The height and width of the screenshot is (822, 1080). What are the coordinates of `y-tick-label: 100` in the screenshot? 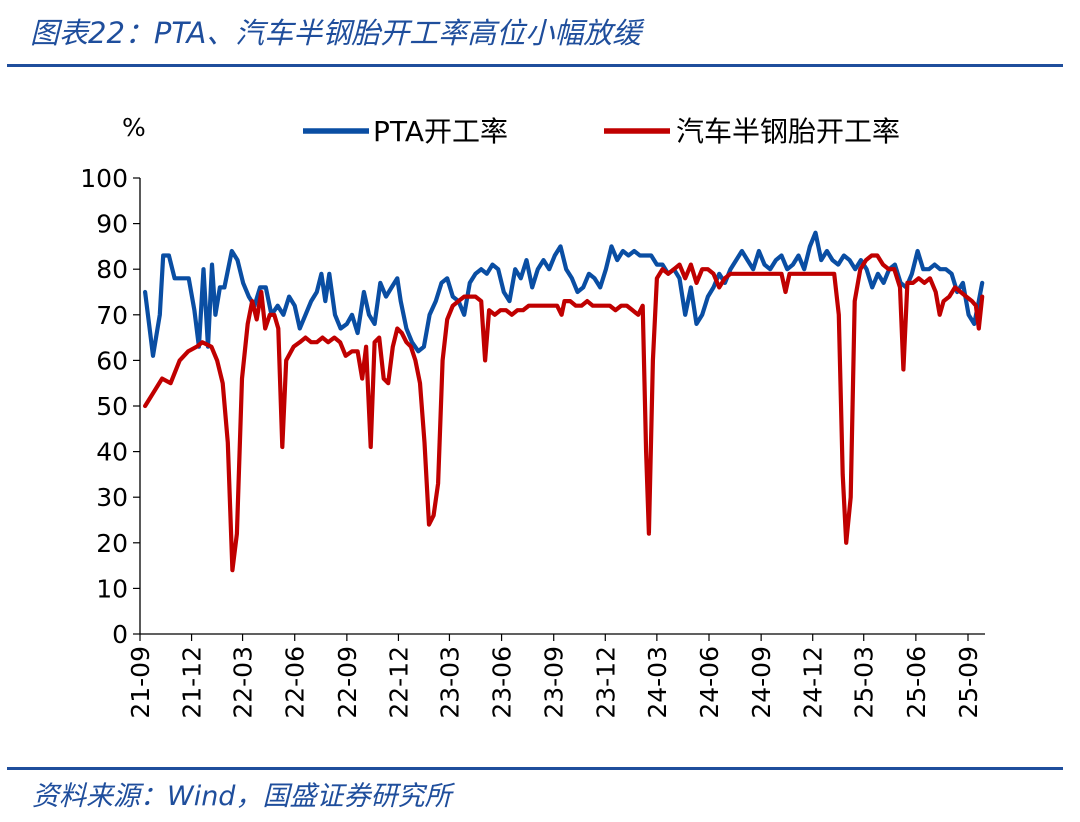 It's located at (104, 178).